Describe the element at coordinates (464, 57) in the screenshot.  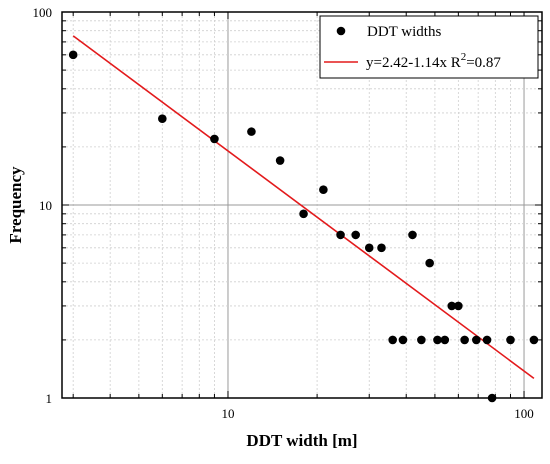
I see `legend-fit-label-superscript: 2` at that location.